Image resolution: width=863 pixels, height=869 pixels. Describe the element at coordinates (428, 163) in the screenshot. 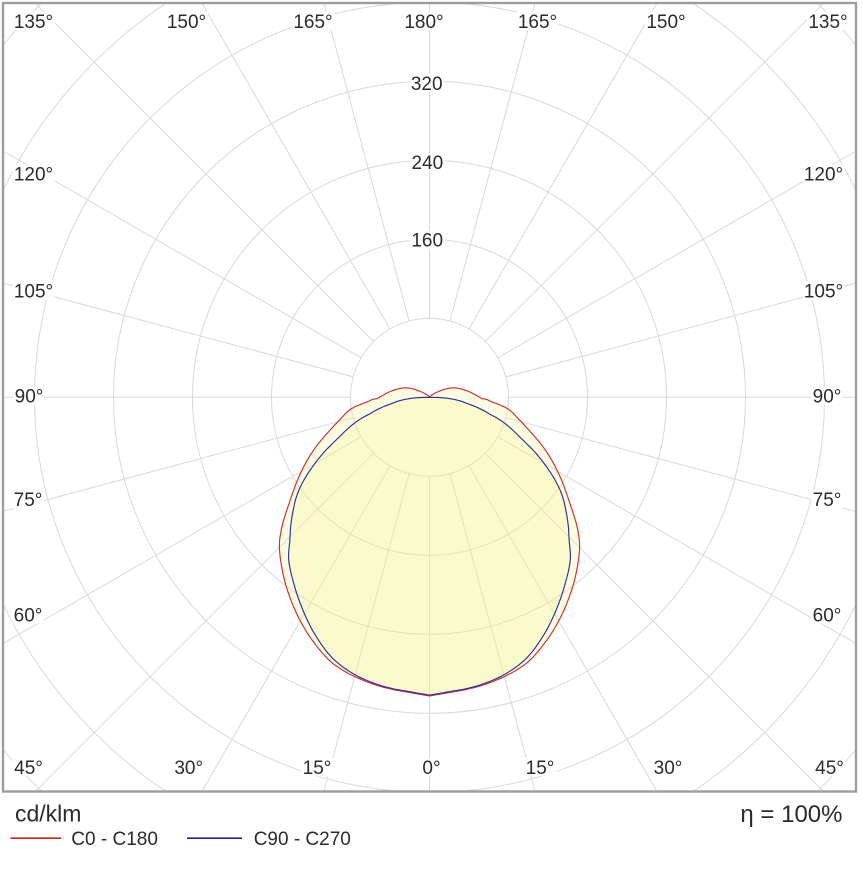

I see `svg-text: 240` at that location.